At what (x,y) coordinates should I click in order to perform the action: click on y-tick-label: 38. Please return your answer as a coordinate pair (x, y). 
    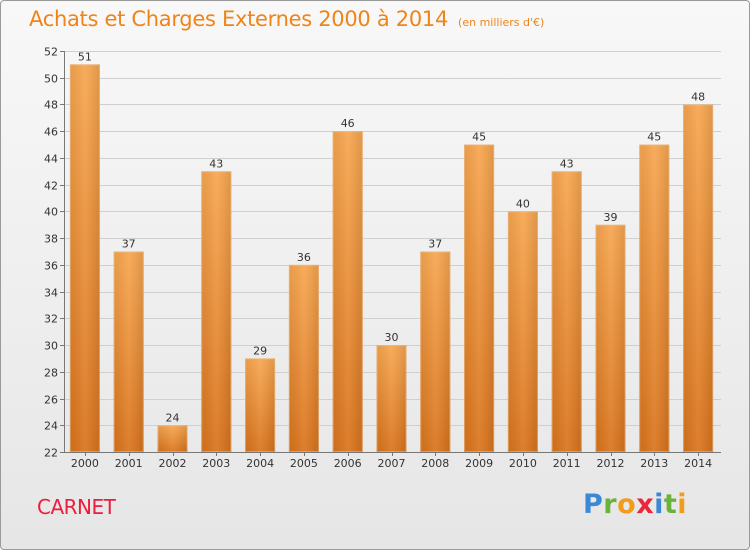
    Looking at the image, I should click on (51, 239).